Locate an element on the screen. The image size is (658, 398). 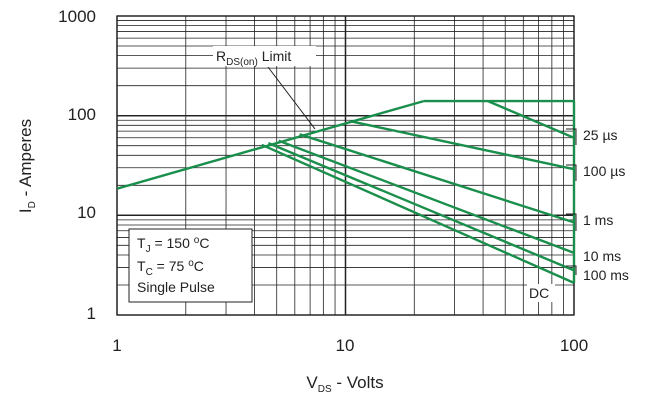
x-tick-label: 10 is located at coordinates (345, 345).